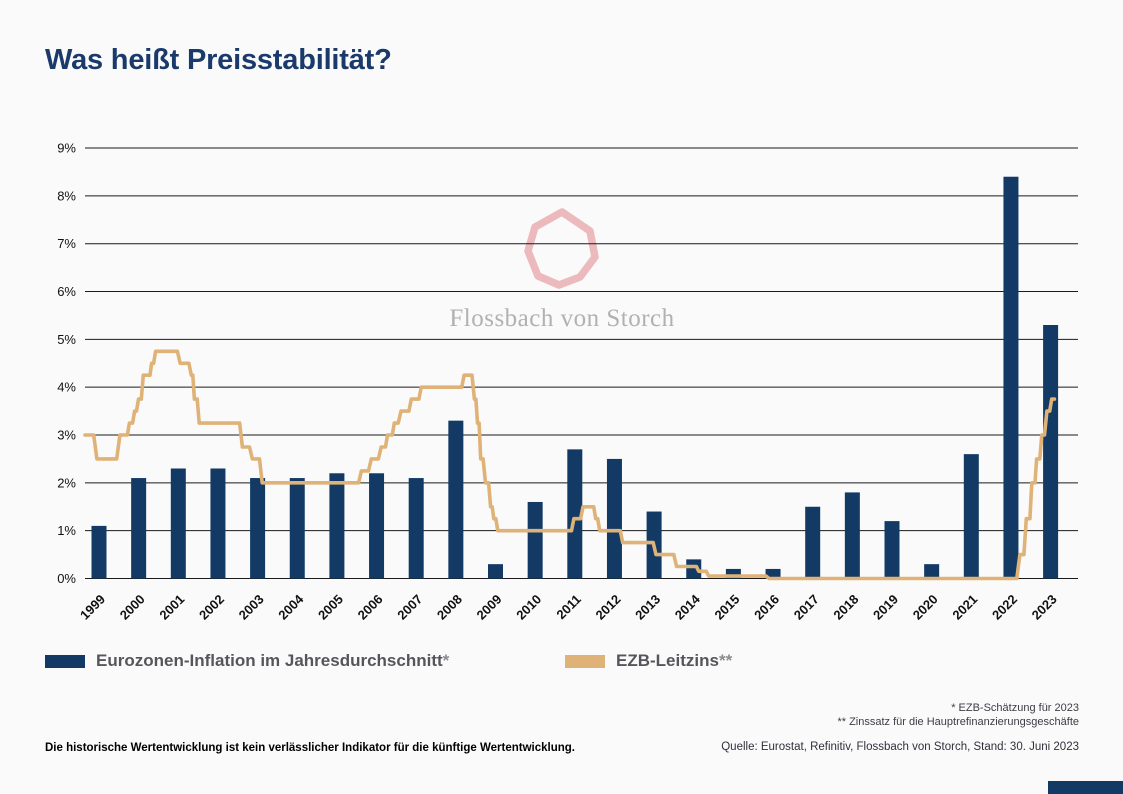 The image size is (1123, 794). What do you see at coordinates (449, 607) in the screenshot?
I see `x-axis-label-2008: 2008` at bounding box center [449, 607].